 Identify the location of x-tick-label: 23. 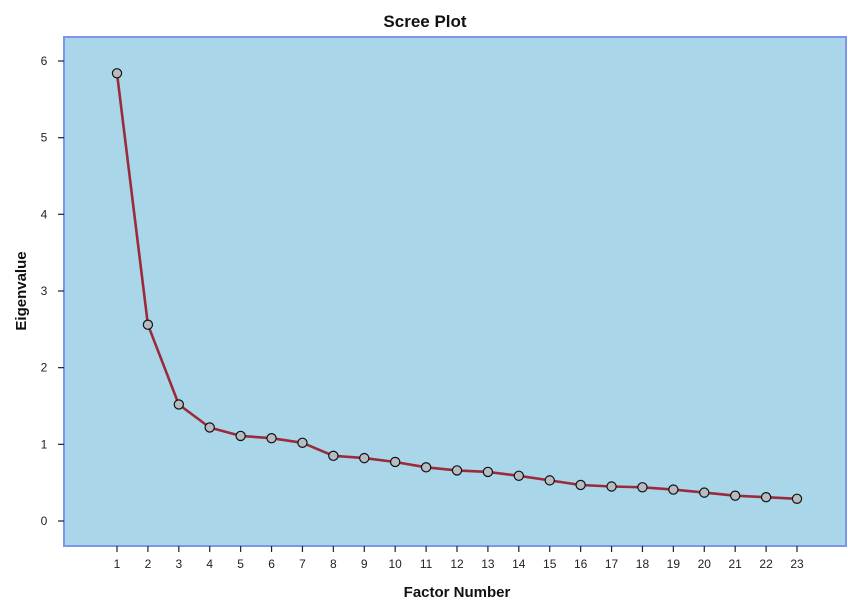
(797, 564).